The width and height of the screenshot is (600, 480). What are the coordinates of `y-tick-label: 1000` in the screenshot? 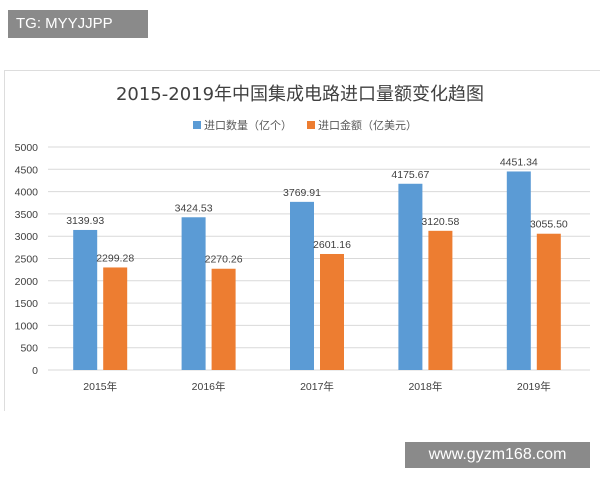 It's located at (27, 326).